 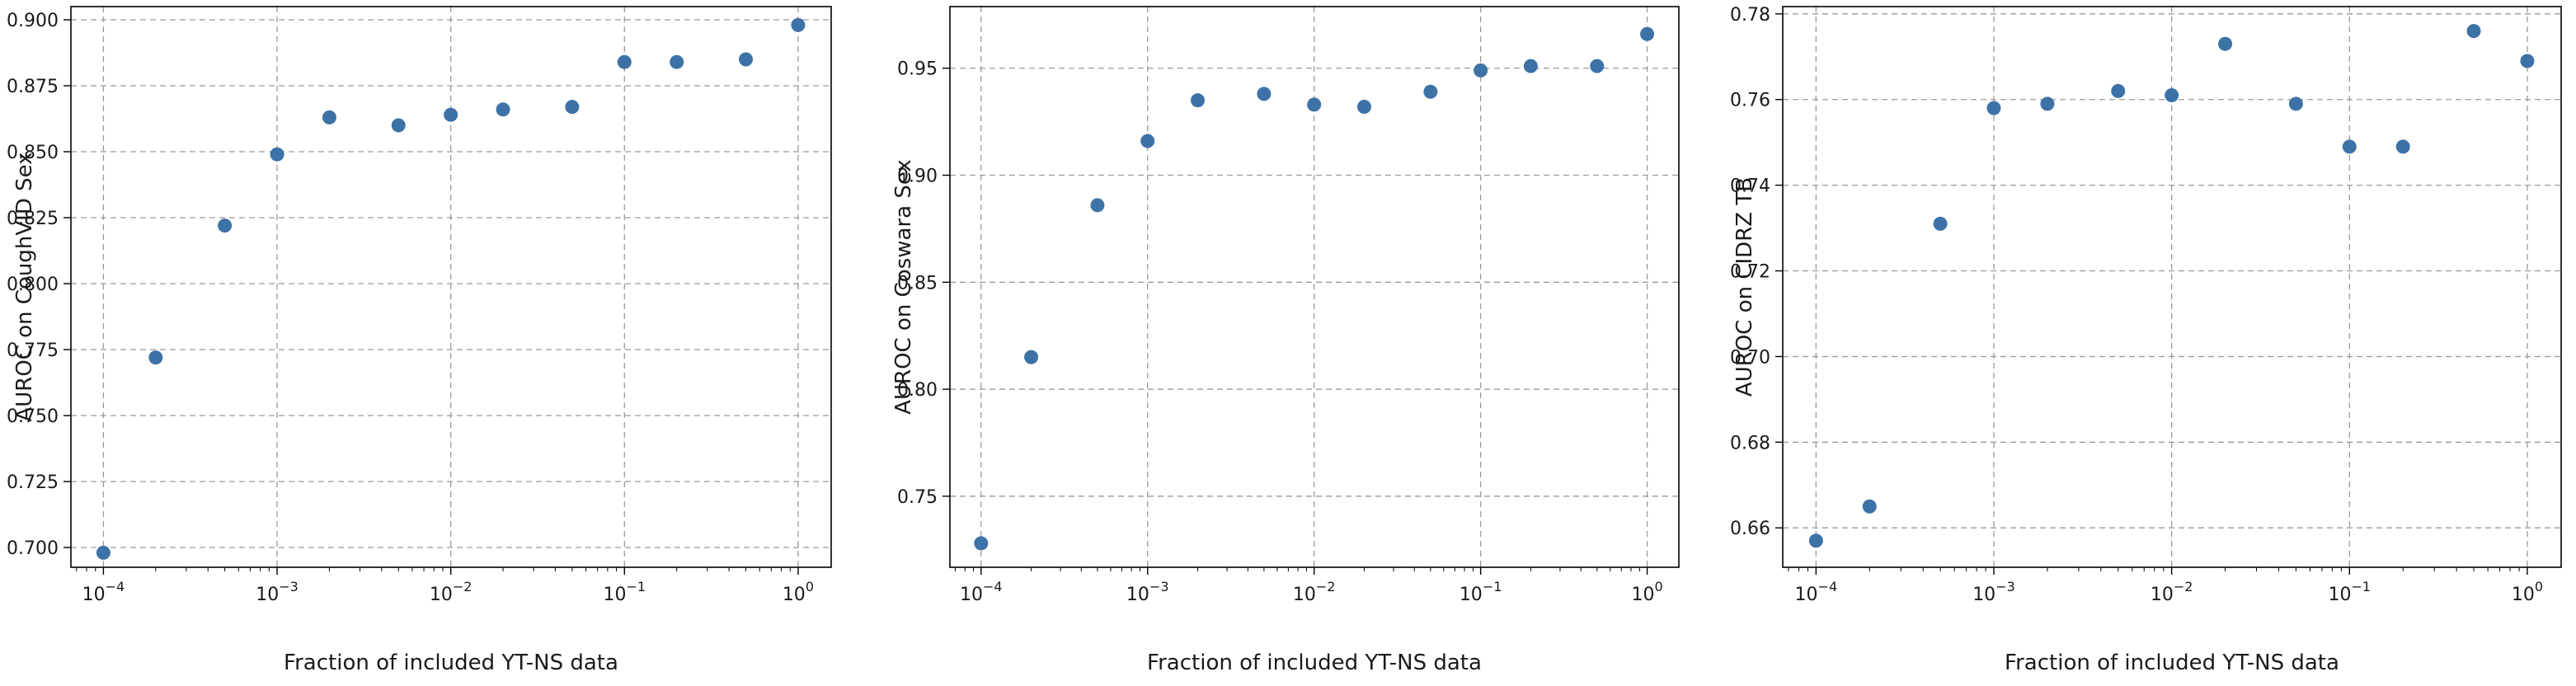 What do you see at coordinates (1750, 443) in the screenshot?
I see `y-tick-label: 0.68` at bounding box center [1750, 443].